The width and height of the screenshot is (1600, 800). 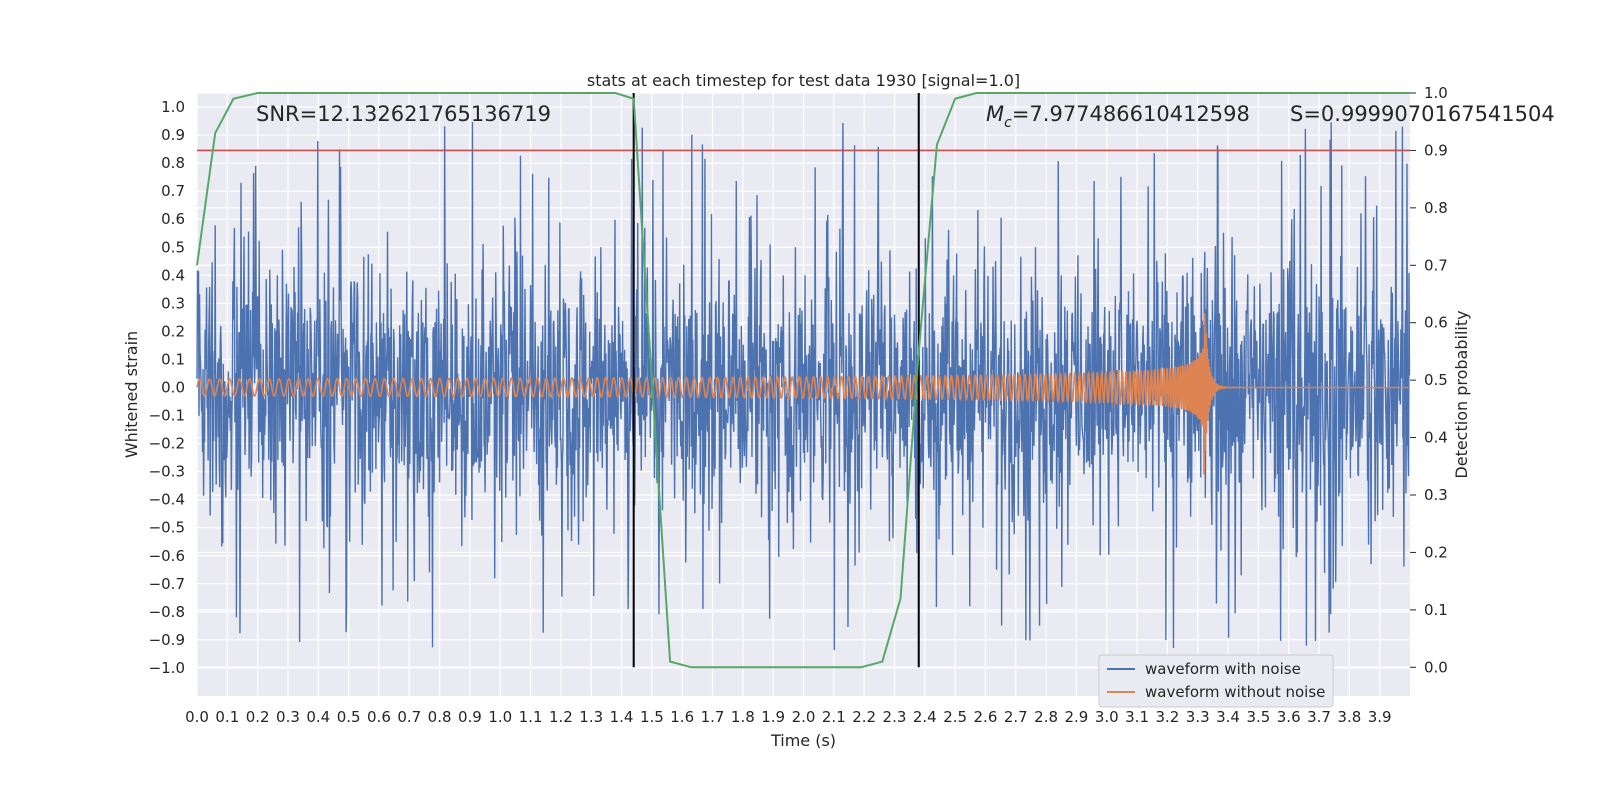 What do you see at coordinates (1258, 717) in the screenshot?
I see `x-tick-label: 3.5` at bounding box center [1258, 717].